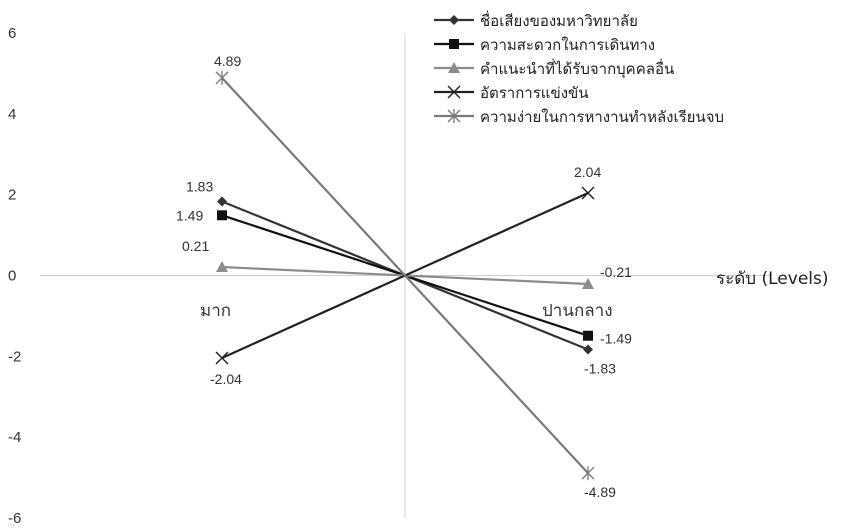 The width and height of the screenshot is (844, 528). I want to click on data-label: 0.21, so click(195, 246).